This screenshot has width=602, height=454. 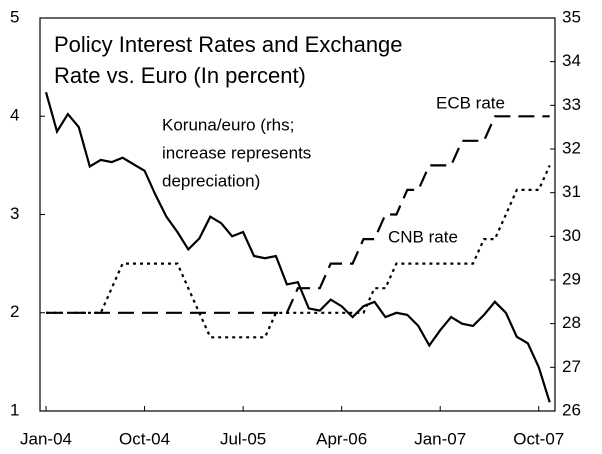 What do you see at coordinates (144, 438) in the screenshot?
I see `x-tick-label: Oct-04` at bounding box center [144, 438].